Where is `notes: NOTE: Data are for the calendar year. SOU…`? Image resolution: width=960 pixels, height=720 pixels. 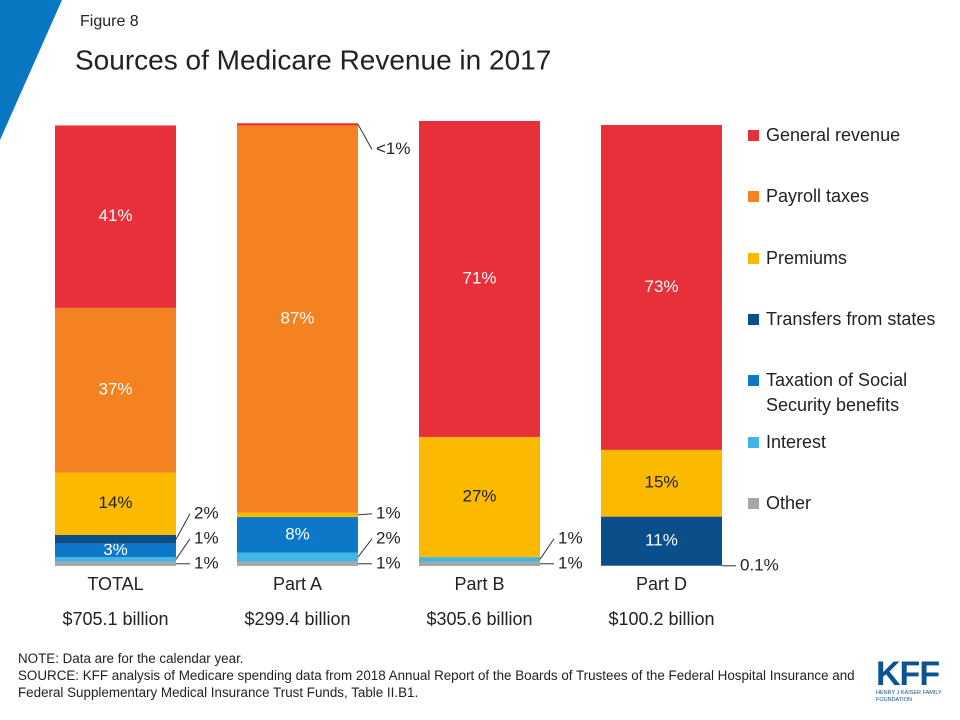
notes: NOTE: Data are for the calendar year. SOU… is located at coordinates (438, 675).